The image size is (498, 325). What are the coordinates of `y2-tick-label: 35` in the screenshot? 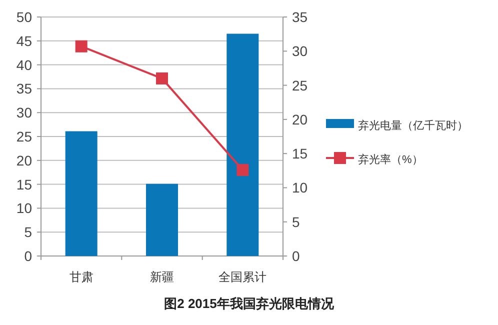 It's located at (300, 17).